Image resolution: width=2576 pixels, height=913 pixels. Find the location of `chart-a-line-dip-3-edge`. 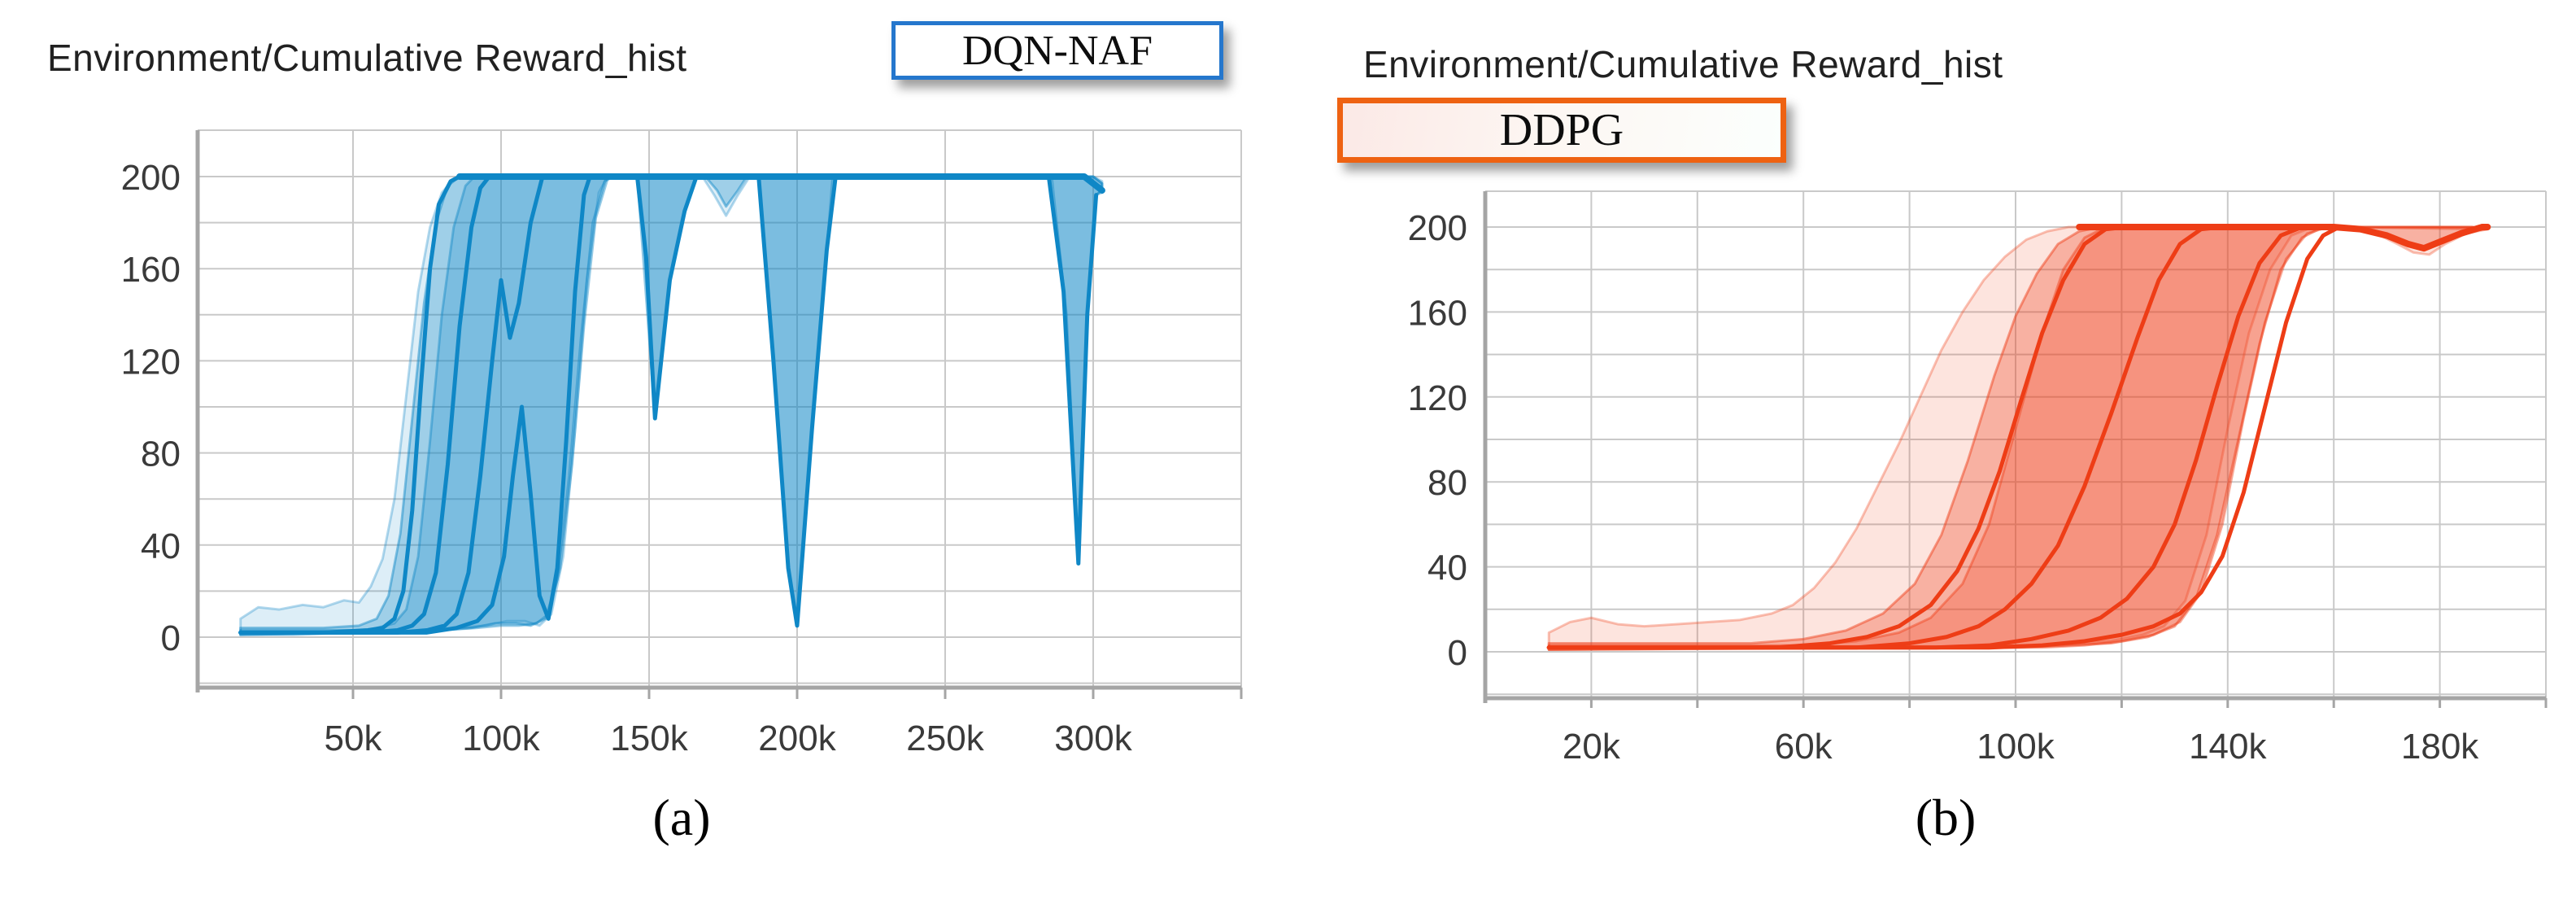

chart-a-line-dip-3-edge is located at coordinates (1072, 370).